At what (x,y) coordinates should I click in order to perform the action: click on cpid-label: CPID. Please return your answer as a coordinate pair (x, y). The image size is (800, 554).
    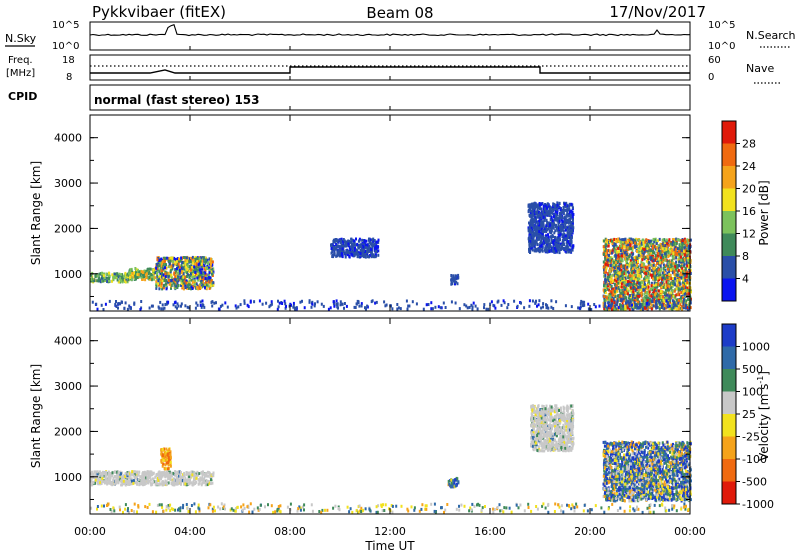
    Looking at the image, I should click on (22, 96).